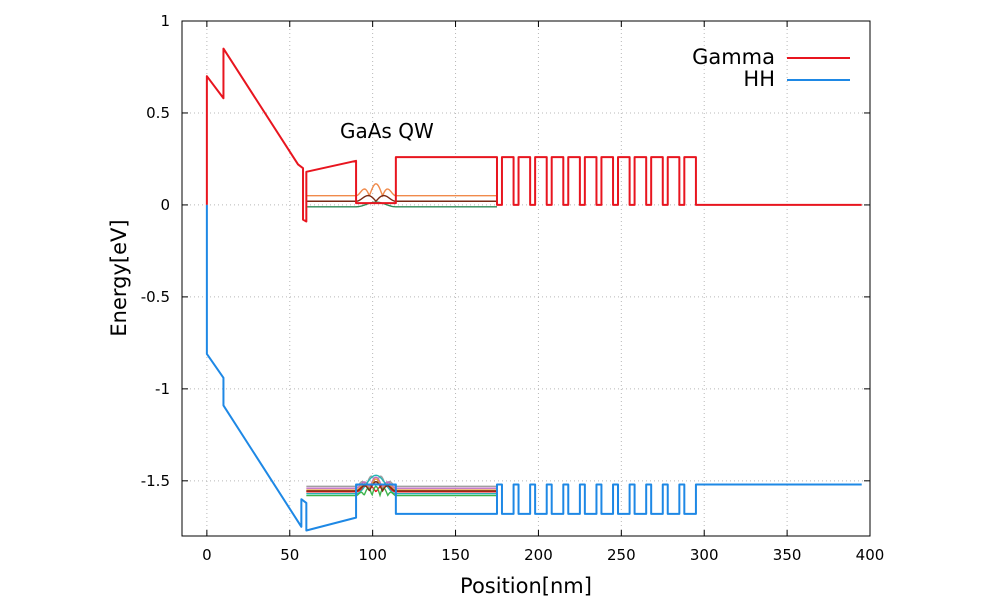  I want to click on y-axis-title: Energy[eV], so click(119, 277).